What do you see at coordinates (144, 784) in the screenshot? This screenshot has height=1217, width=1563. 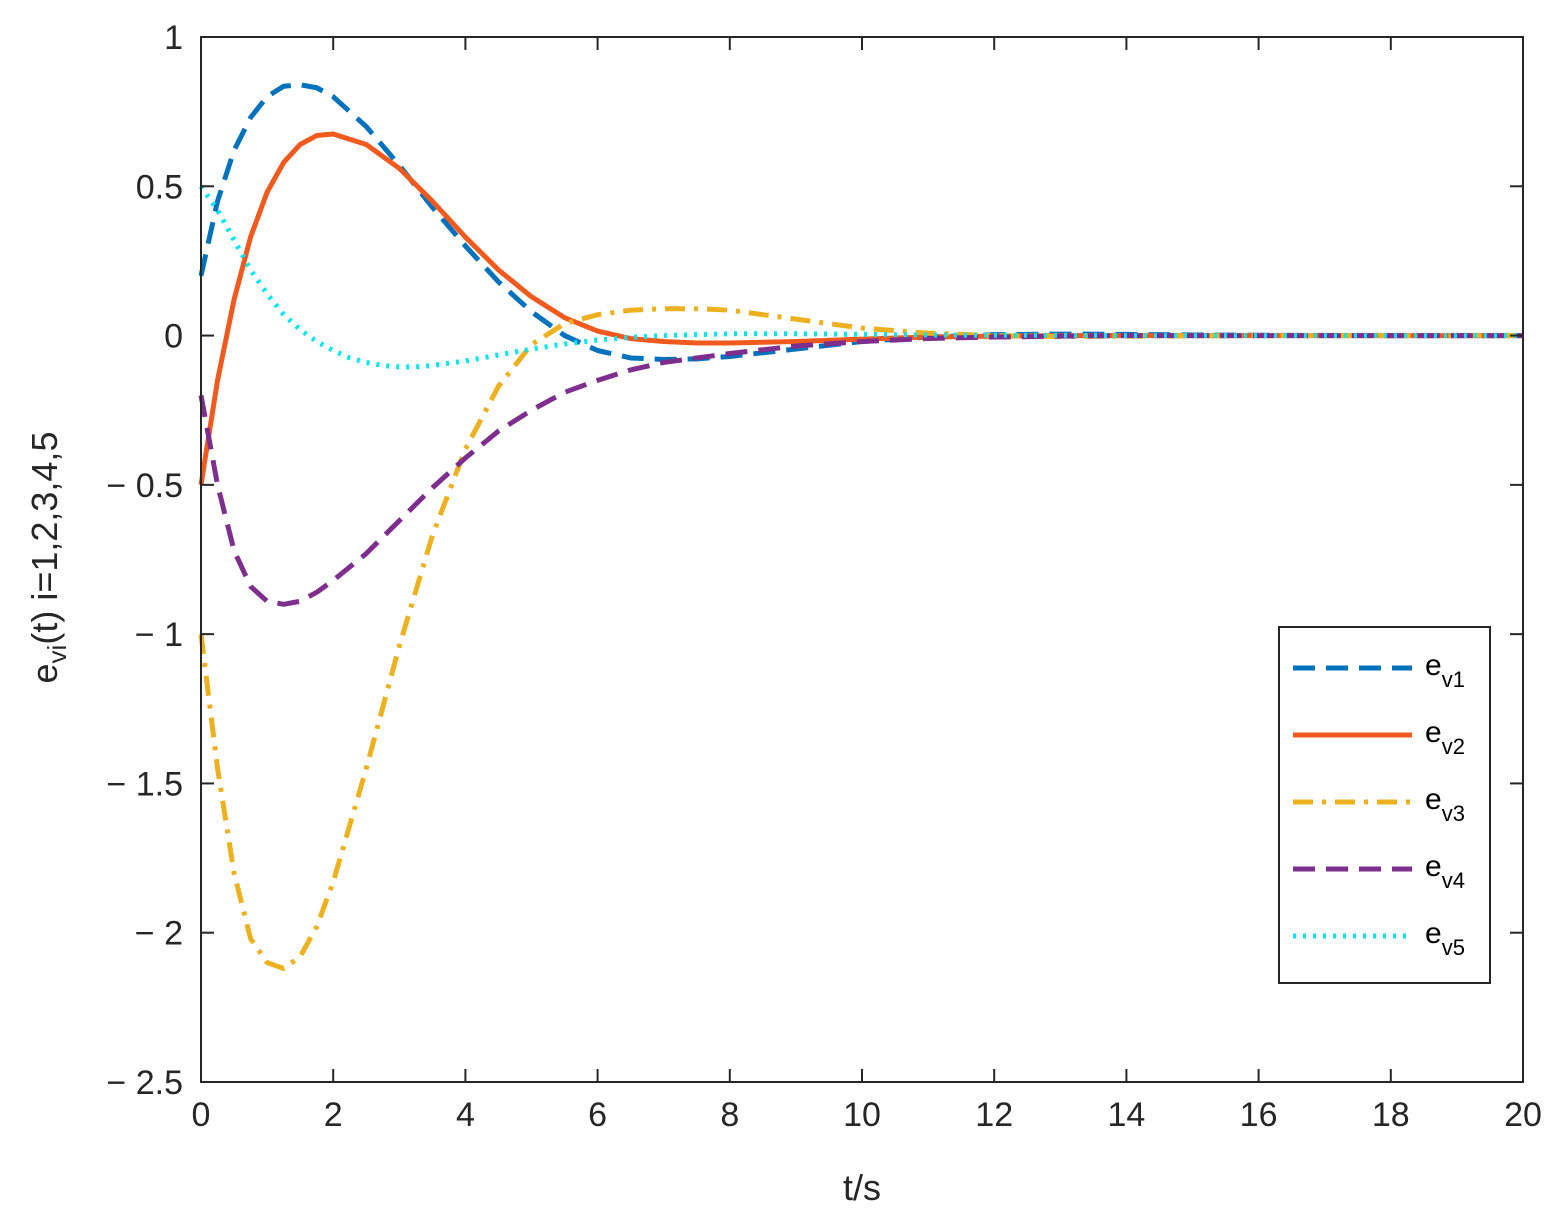 I see `y-tick-label: − 1.5` at bounding box center [144, 784].